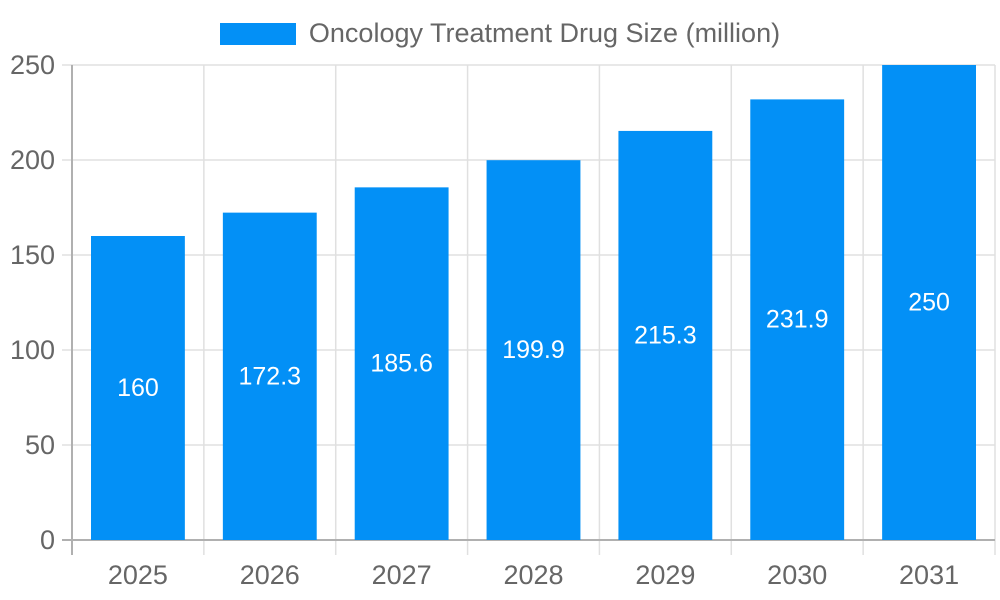  I want to click on y-tick-label: 0, so click(47, 540).